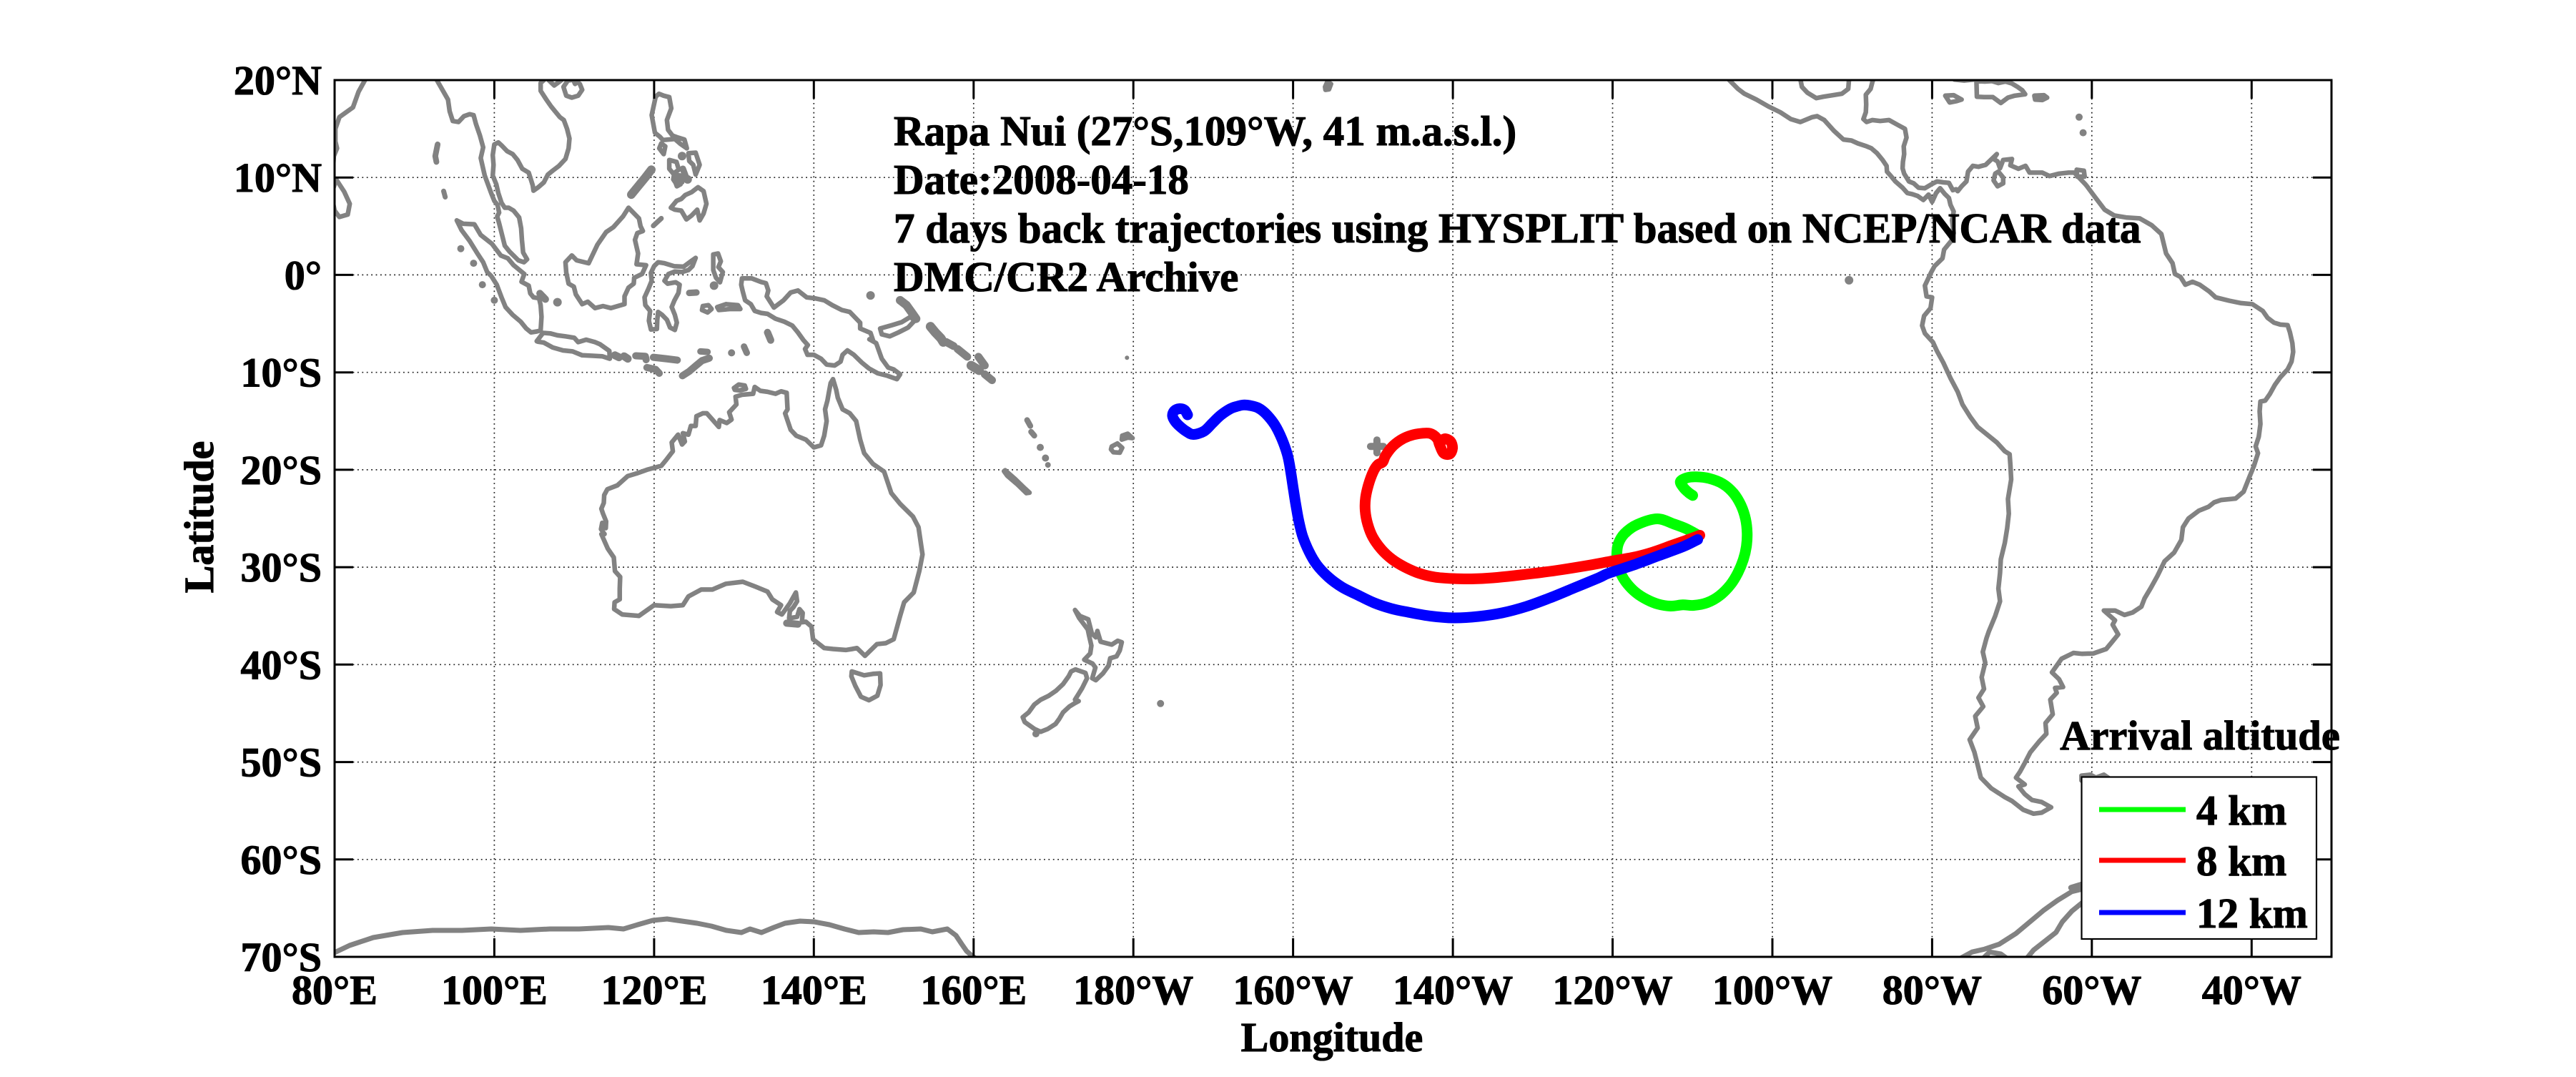 Image resolution: width=2576 pixels, height=1077 pixels. What do you see at coordinates (654, 990) in the screenshot?
I see `svg-text: 120°E` at bounding box center [654, 990].